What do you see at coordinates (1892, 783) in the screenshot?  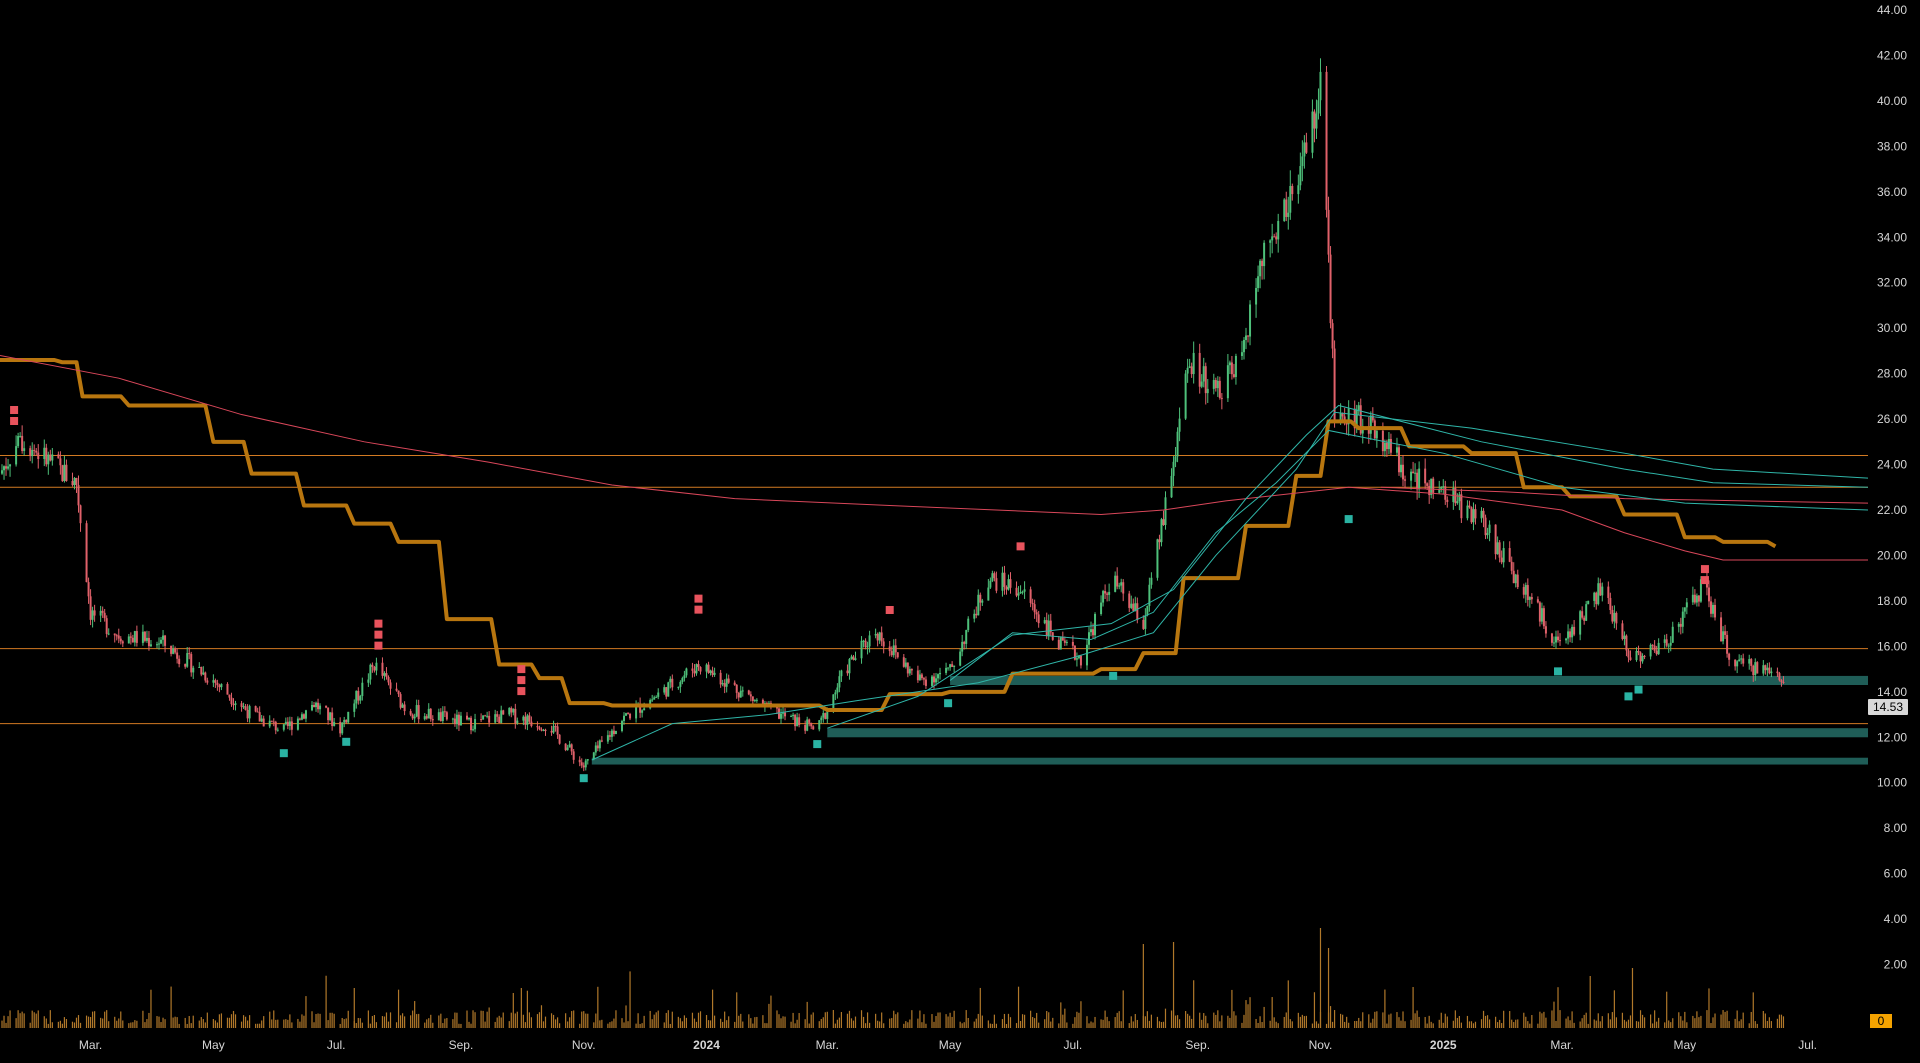 I see `y-tick-label: 10.00` at bounding box center [1892, 783].